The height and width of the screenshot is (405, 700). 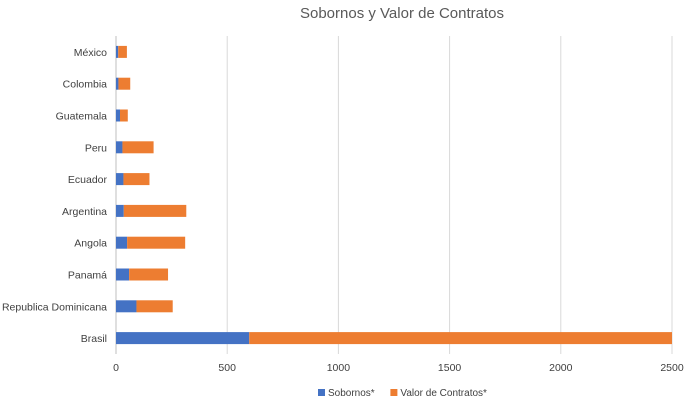 What do you see at coordinates (339, 368) in the screenshot?
I see `x-tick-label-1000: 1000` at bounding box center [339, 368].